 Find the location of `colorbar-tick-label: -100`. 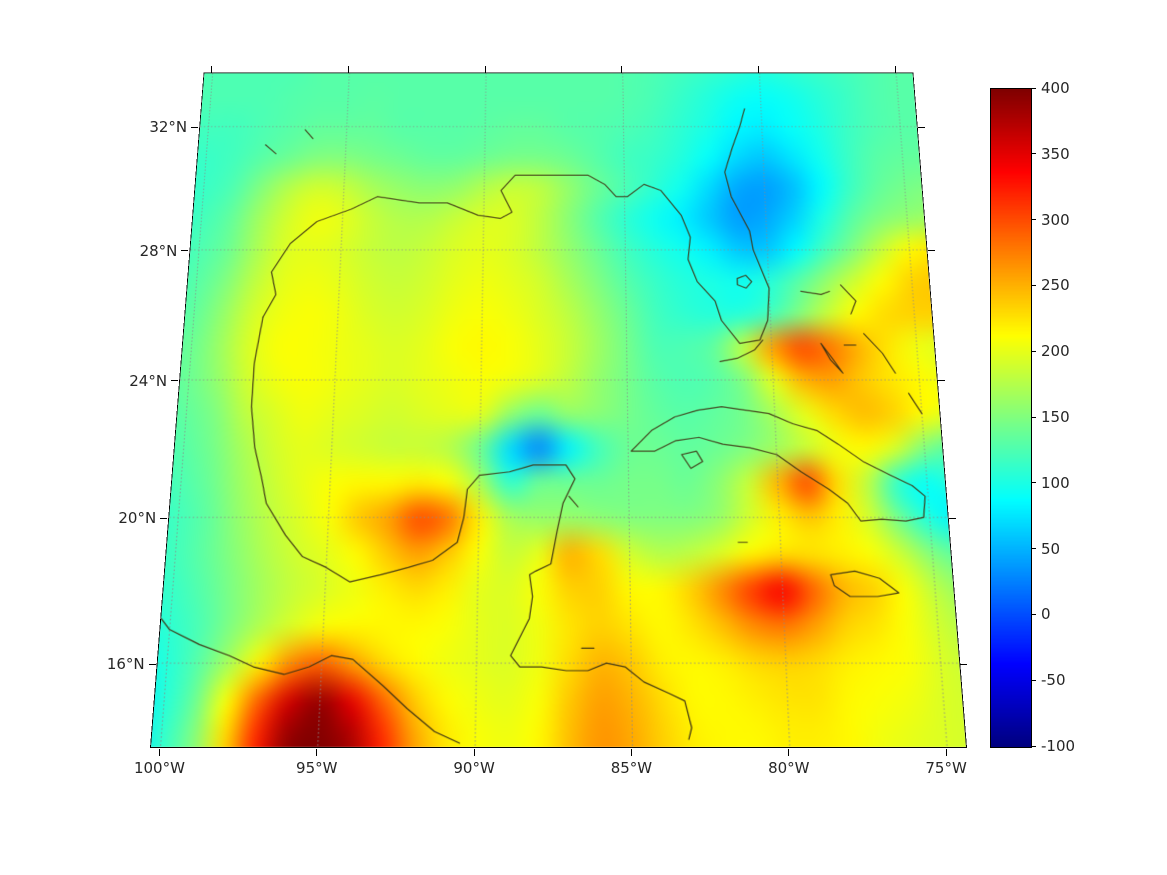

colorbar-tick-label: -100 is located at coordinates (1058, 746).